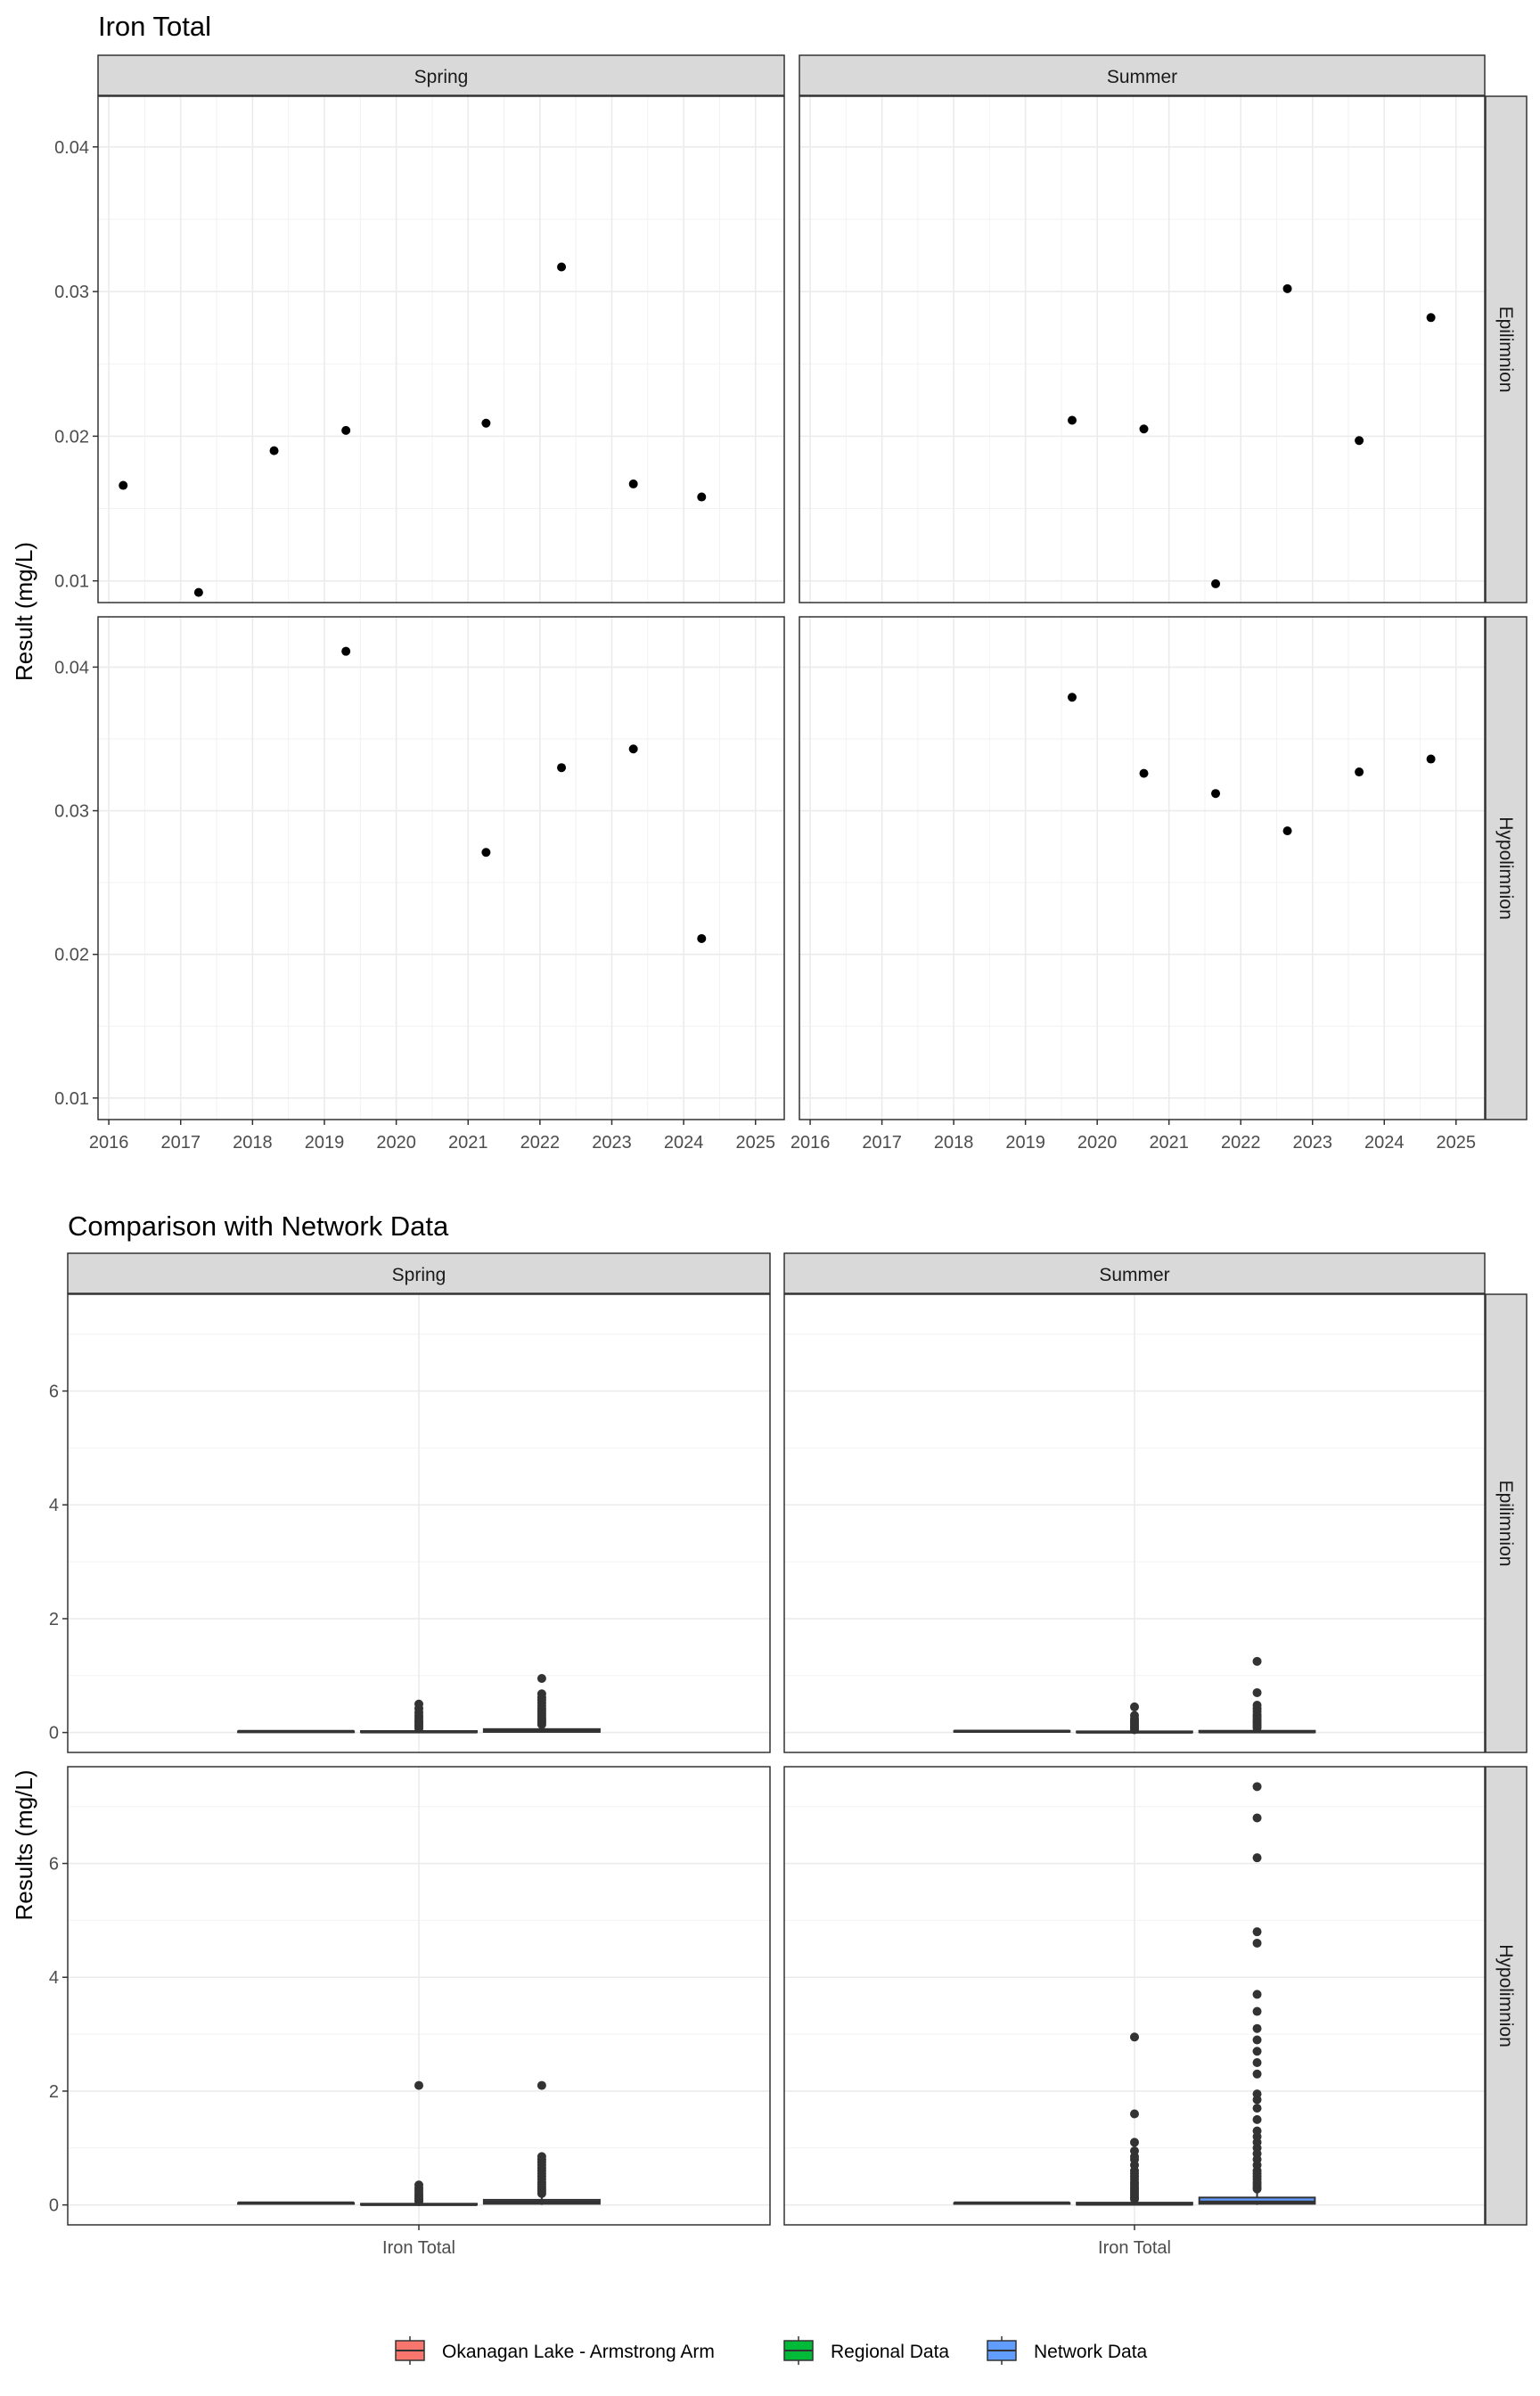 The width and height of the screenshot is (1540, 2396). Describe the element at coordinates (54, 1978) in the screenshot. I see `y-tick-label: 4` at that location.